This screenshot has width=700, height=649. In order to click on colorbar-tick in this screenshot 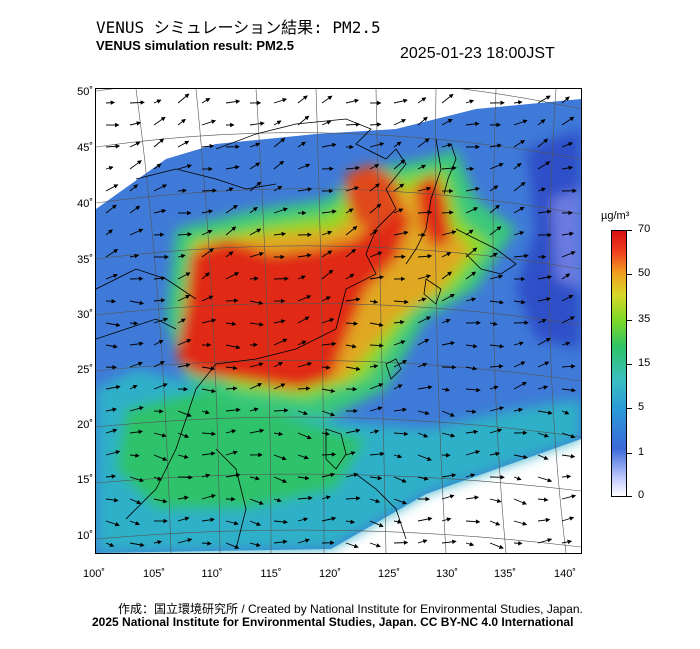, I will do `click(629, 364)`.